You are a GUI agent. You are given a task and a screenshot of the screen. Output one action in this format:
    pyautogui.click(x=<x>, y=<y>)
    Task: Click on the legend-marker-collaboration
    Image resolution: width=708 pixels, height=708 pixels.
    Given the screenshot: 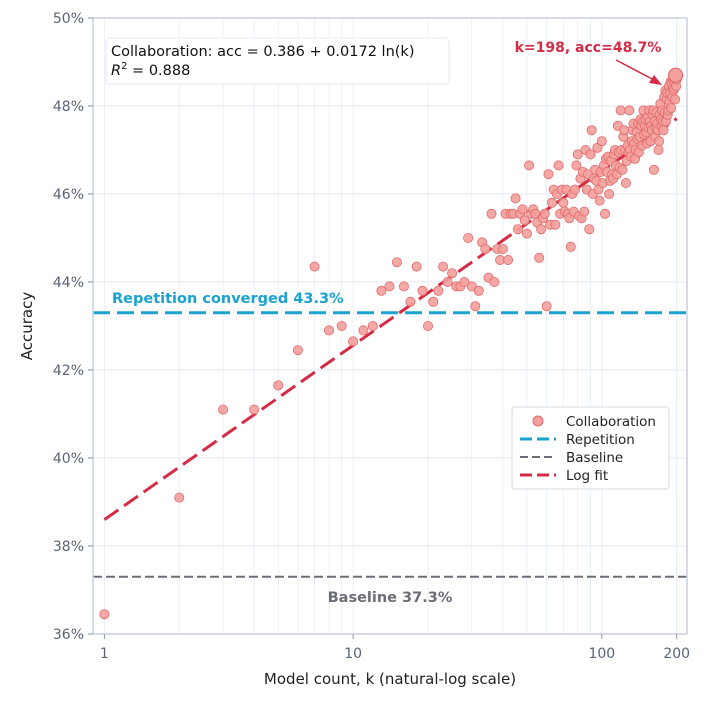 What is the action you would take?
    pyautogui.click(x=538, y=421)
    